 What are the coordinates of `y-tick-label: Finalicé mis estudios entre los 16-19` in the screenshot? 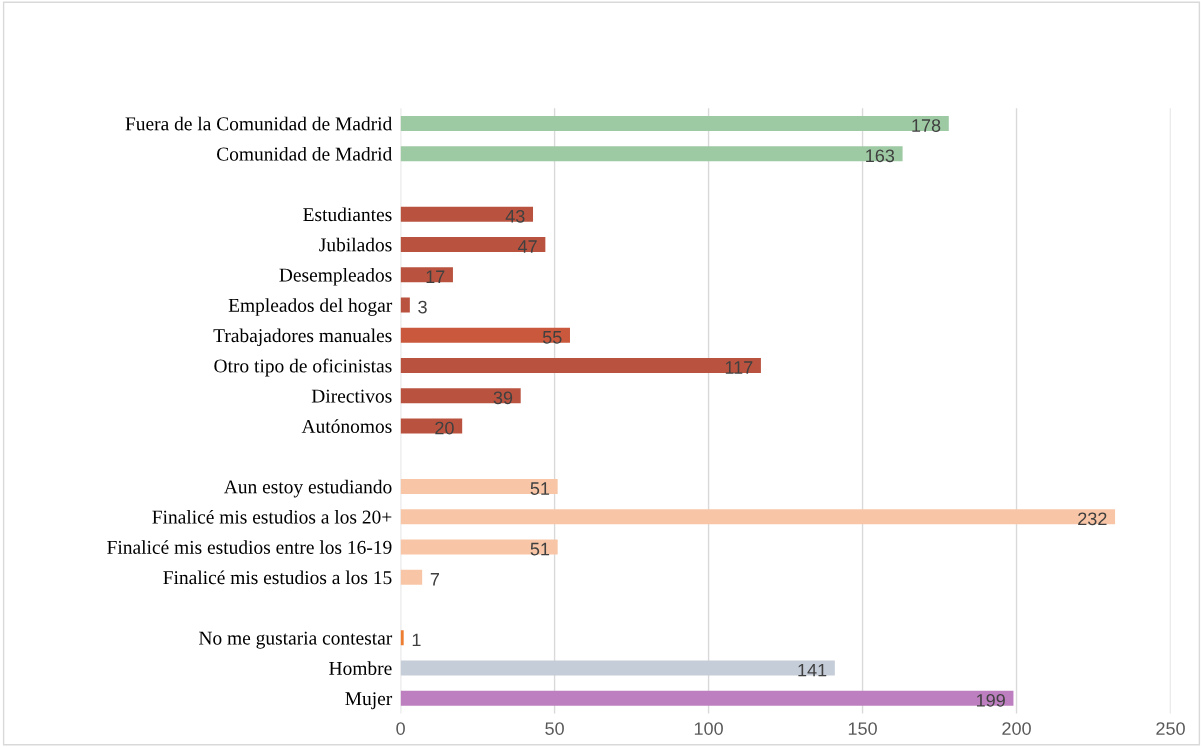 It's located at (249, 547).